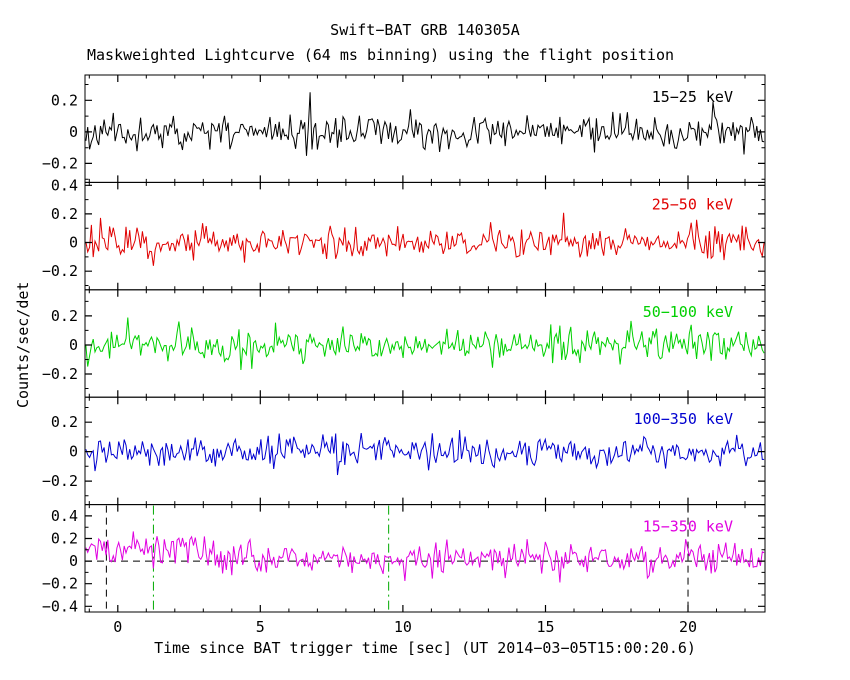  I want to click on y-tick-label-4-1: 0.2, so click(64, 539).